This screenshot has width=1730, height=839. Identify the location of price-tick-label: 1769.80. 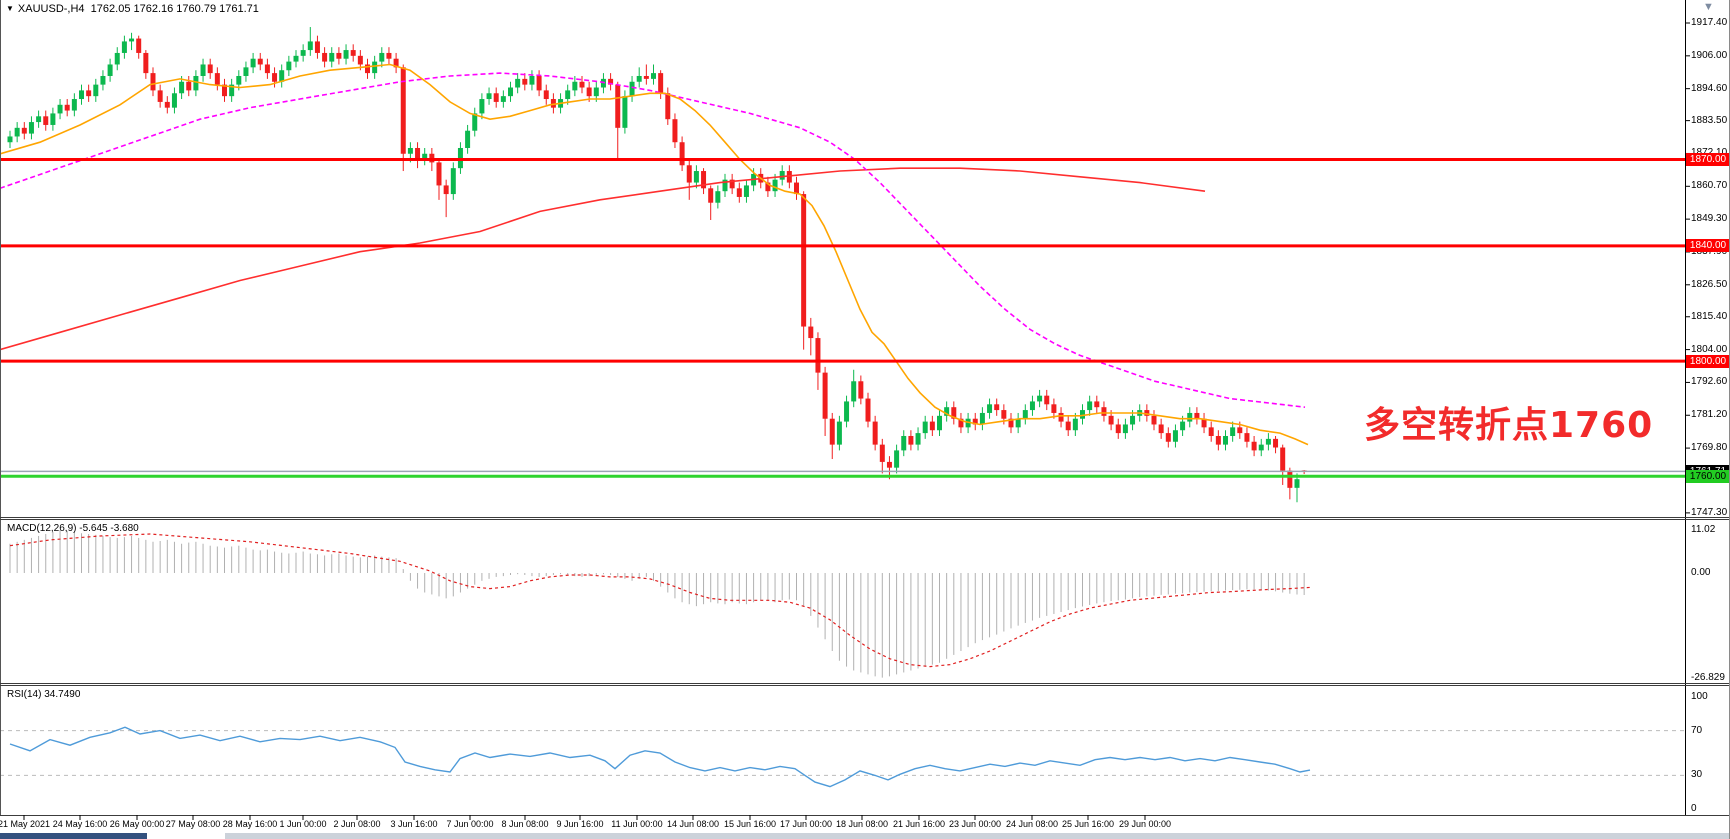
(1709, 448).